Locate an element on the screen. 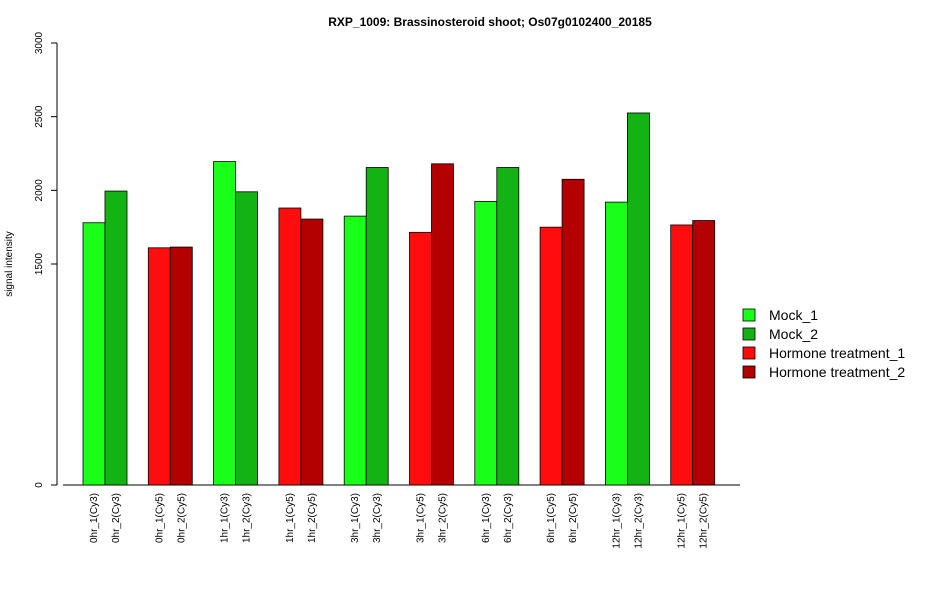  legend-label: Mock_1 is located at coordinates (793, 315).